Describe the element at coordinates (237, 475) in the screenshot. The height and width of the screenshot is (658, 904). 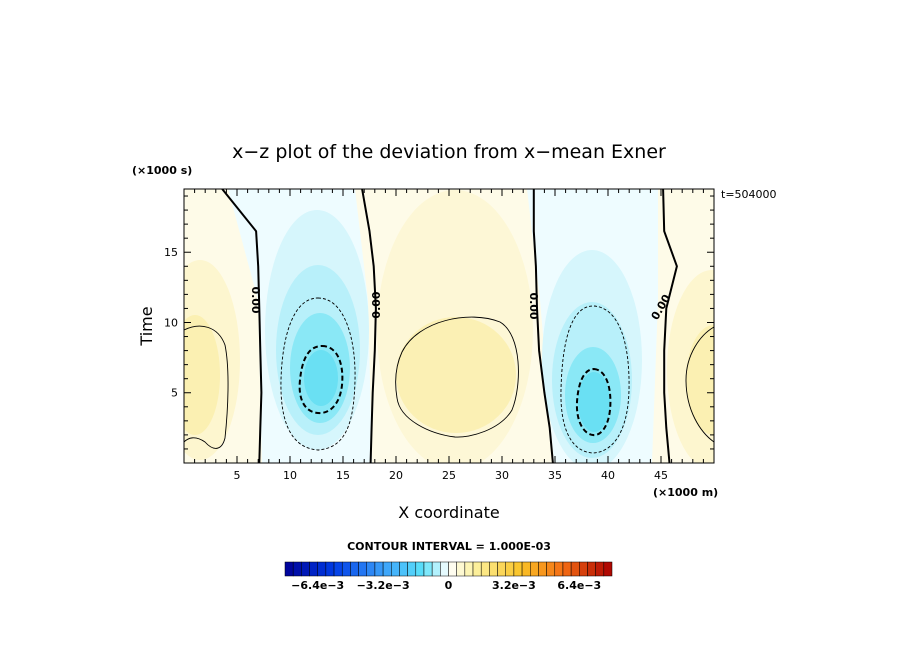
I see `x-tick-label: 5` at that location.